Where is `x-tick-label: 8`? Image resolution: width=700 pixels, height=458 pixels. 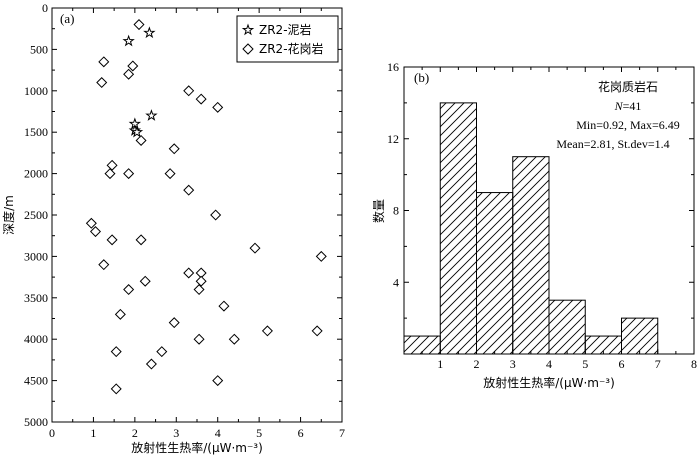 x-tick-label: 8 is located at coordinates (694, 364).